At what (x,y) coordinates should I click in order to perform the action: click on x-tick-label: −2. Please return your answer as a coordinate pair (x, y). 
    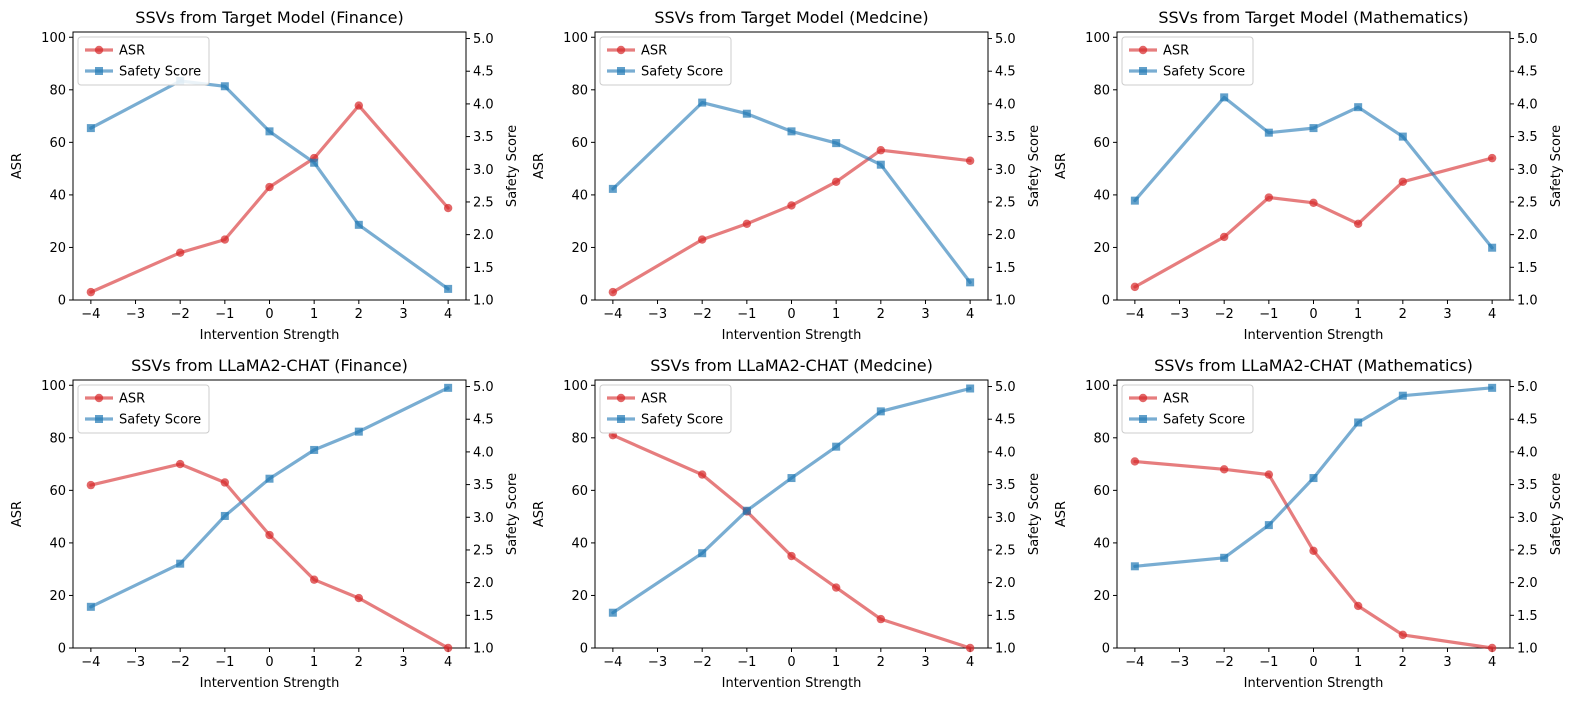
    Looking at the image, I should click on (702, 314).